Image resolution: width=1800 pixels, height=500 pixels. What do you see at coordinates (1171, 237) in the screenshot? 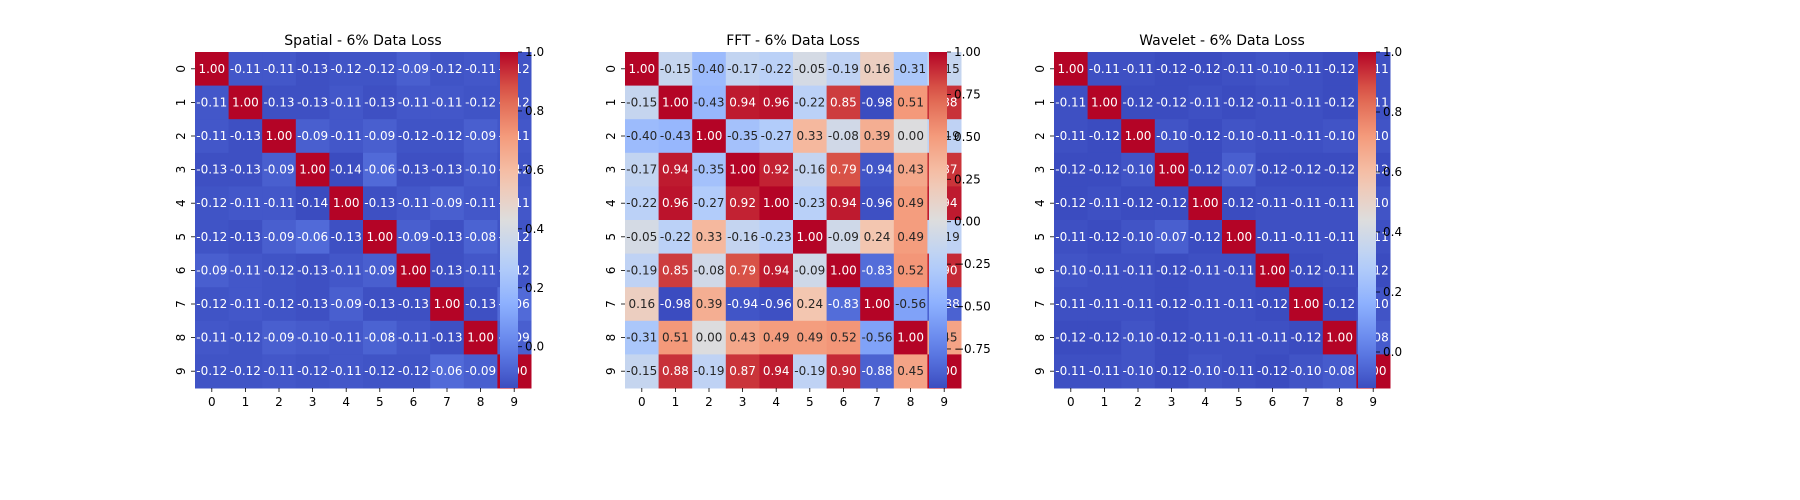
I see `cell-value-label: -0.07` at bounding box center [1171, 237].